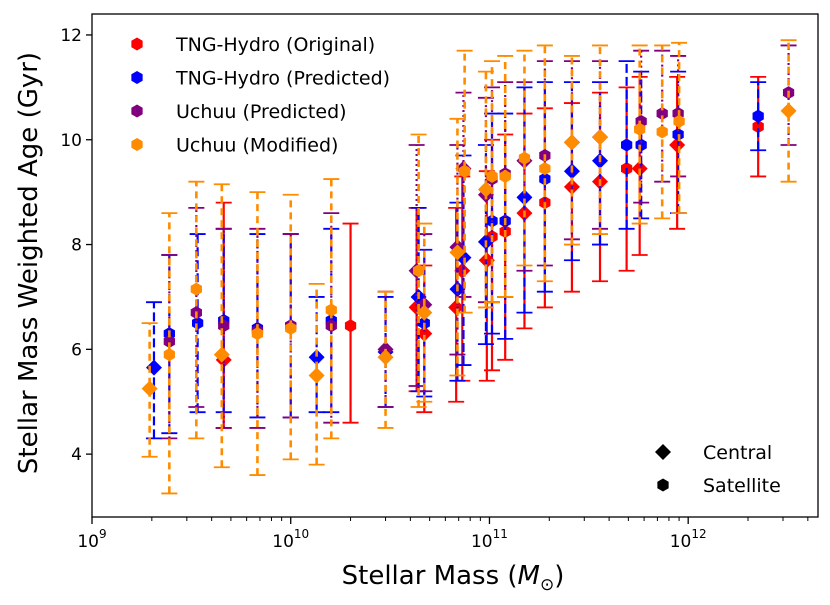 This screenshot has width=830, height=605. I want to click on legend-label: TNG-Hydro (Predicted), so click(282, 79).